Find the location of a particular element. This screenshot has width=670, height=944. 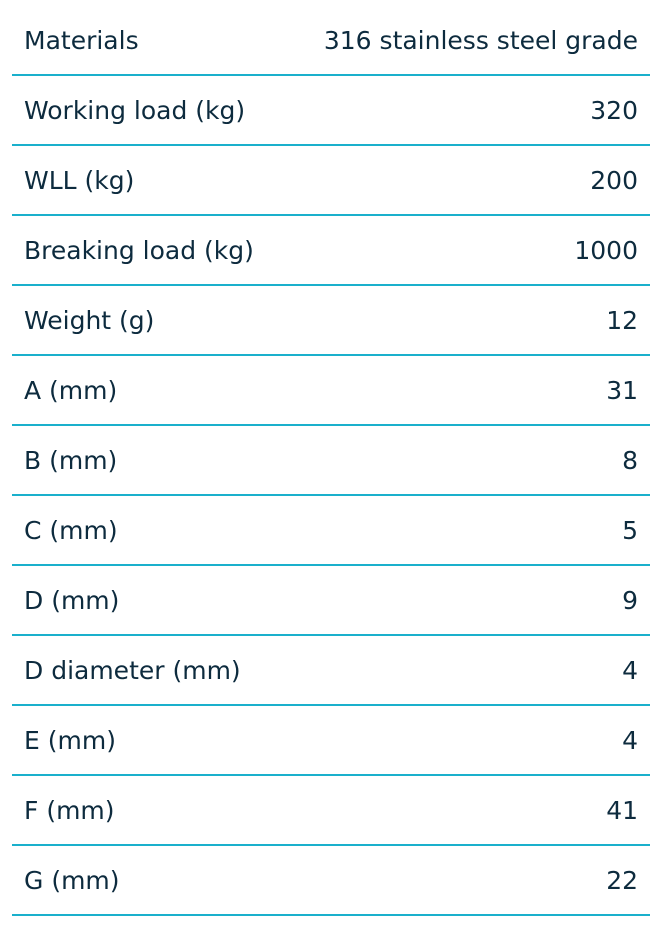

table-row: Breaking load (kg) 1000 is located at coordinates (331, 250).